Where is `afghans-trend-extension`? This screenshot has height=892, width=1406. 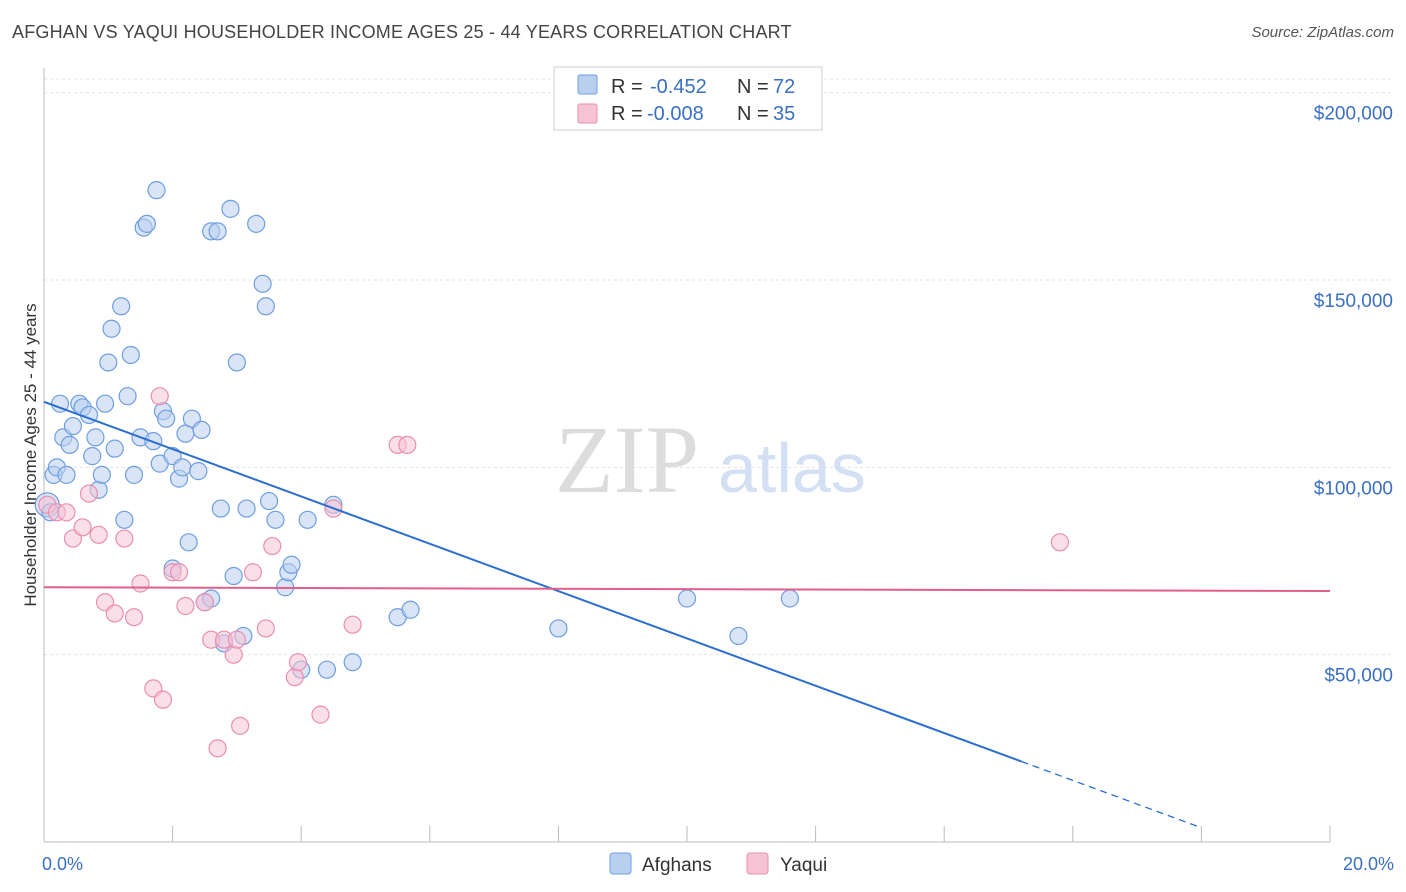 afghans-trend-extension is located at coordinates (1111, 794).